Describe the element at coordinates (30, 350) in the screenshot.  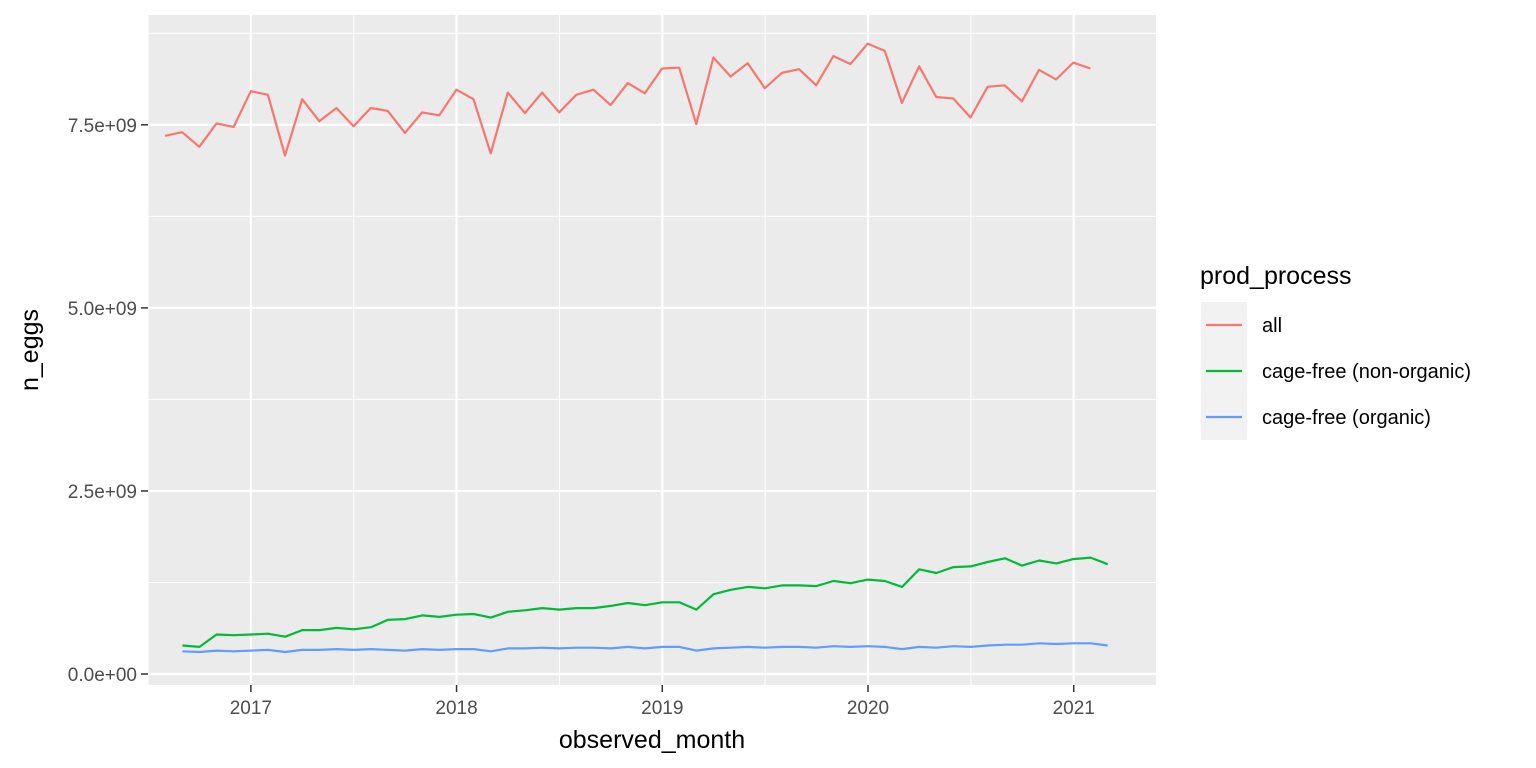
I see `y-axis-title: n_eggs` at that location.